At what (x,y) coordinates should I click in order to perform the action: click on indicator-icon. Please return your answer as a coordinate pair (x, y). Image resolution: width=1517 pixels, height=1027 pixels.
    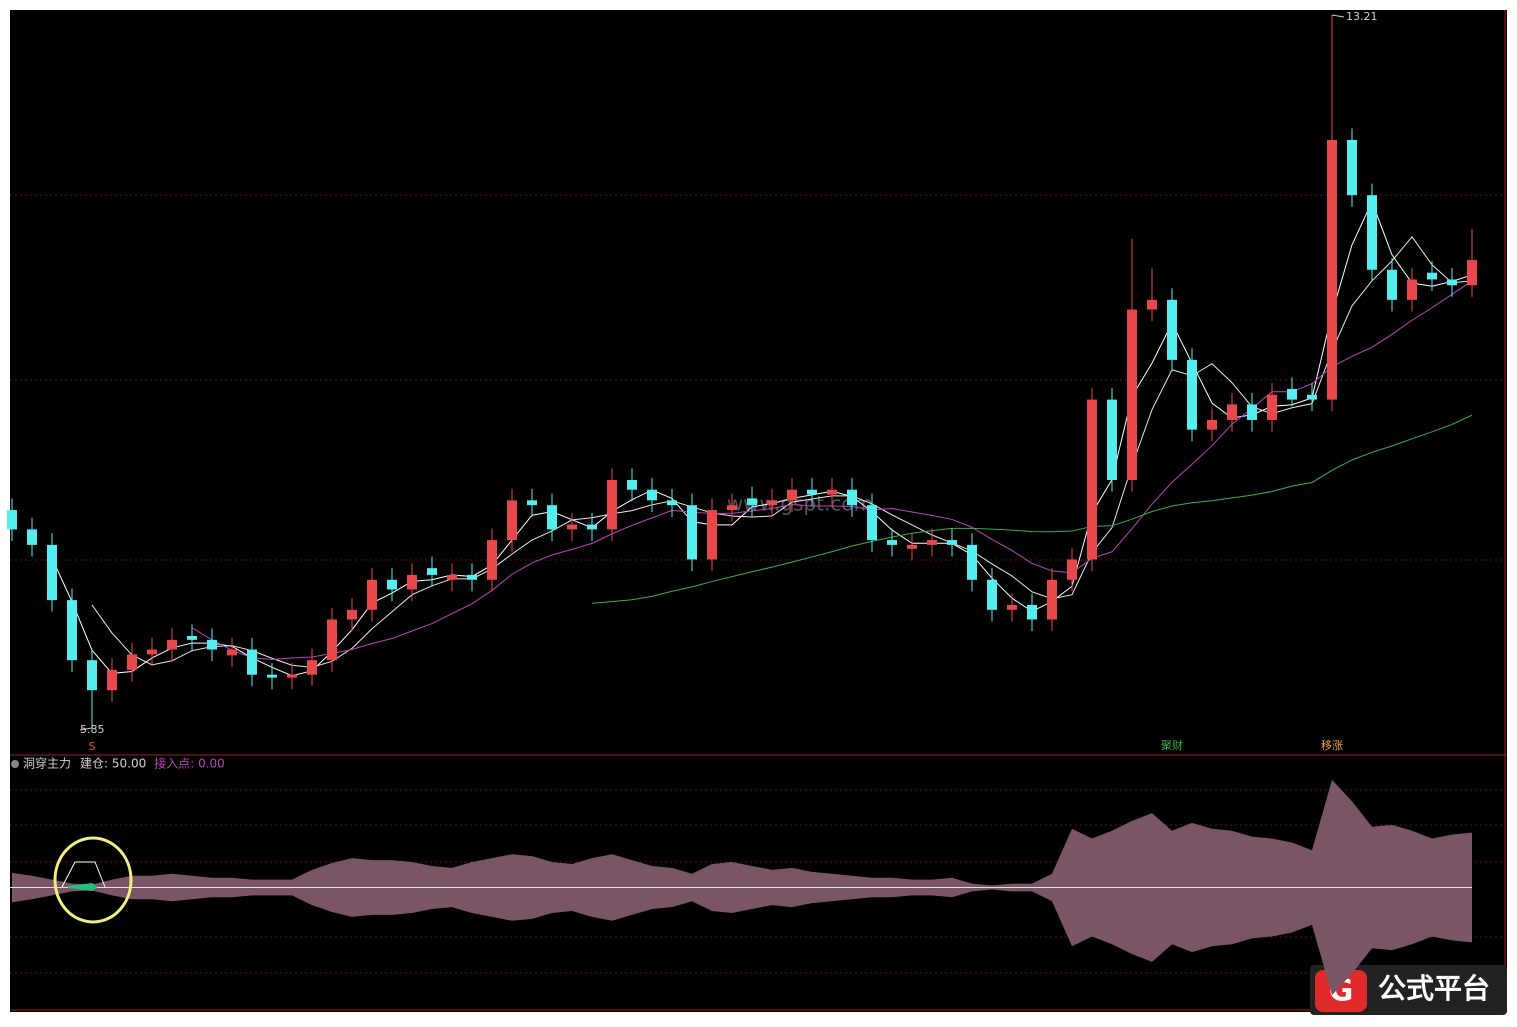
    Looking at the image, I should click on (15, 764).